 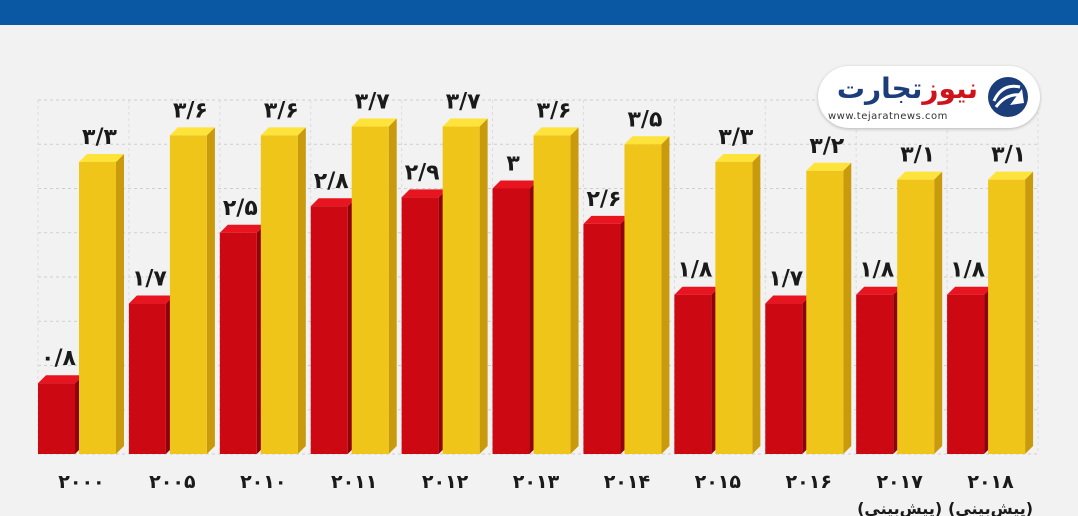 What do you see at coordinates (627, 482) in the screenshot?
I see `x-tick-label: ۲۰۱۴` at bounding box center [627, 482].